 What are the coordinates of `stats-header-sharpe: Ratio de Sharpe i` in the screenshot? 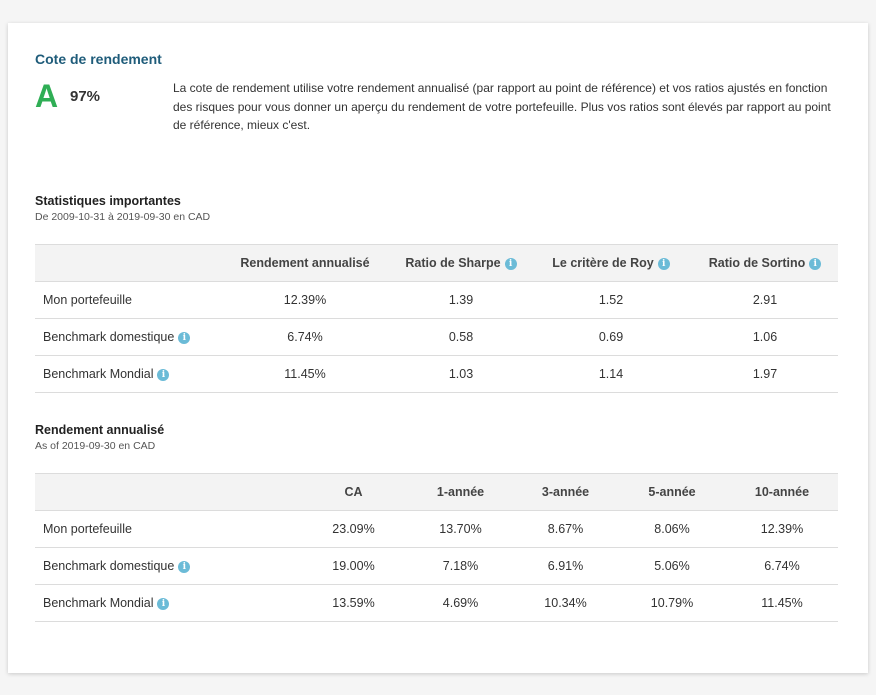 It's located at (461, 263).